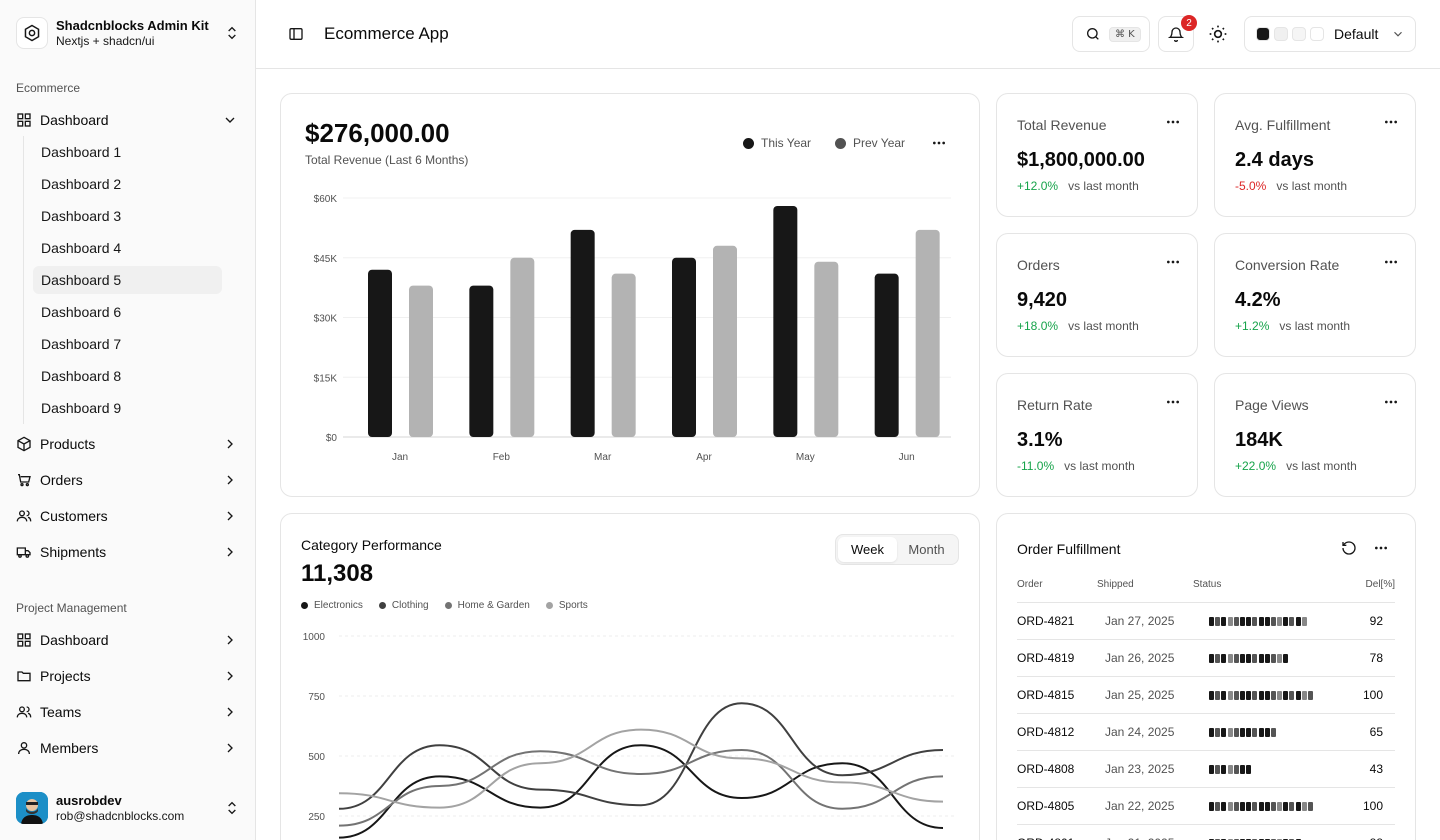 Image resolution: width=1440 pixels, height=840 pixels. What do you see at coordinates (128, 712) in the screenshot?
I see `nav-item-teams: Teams` at bounding box center [128, 712].